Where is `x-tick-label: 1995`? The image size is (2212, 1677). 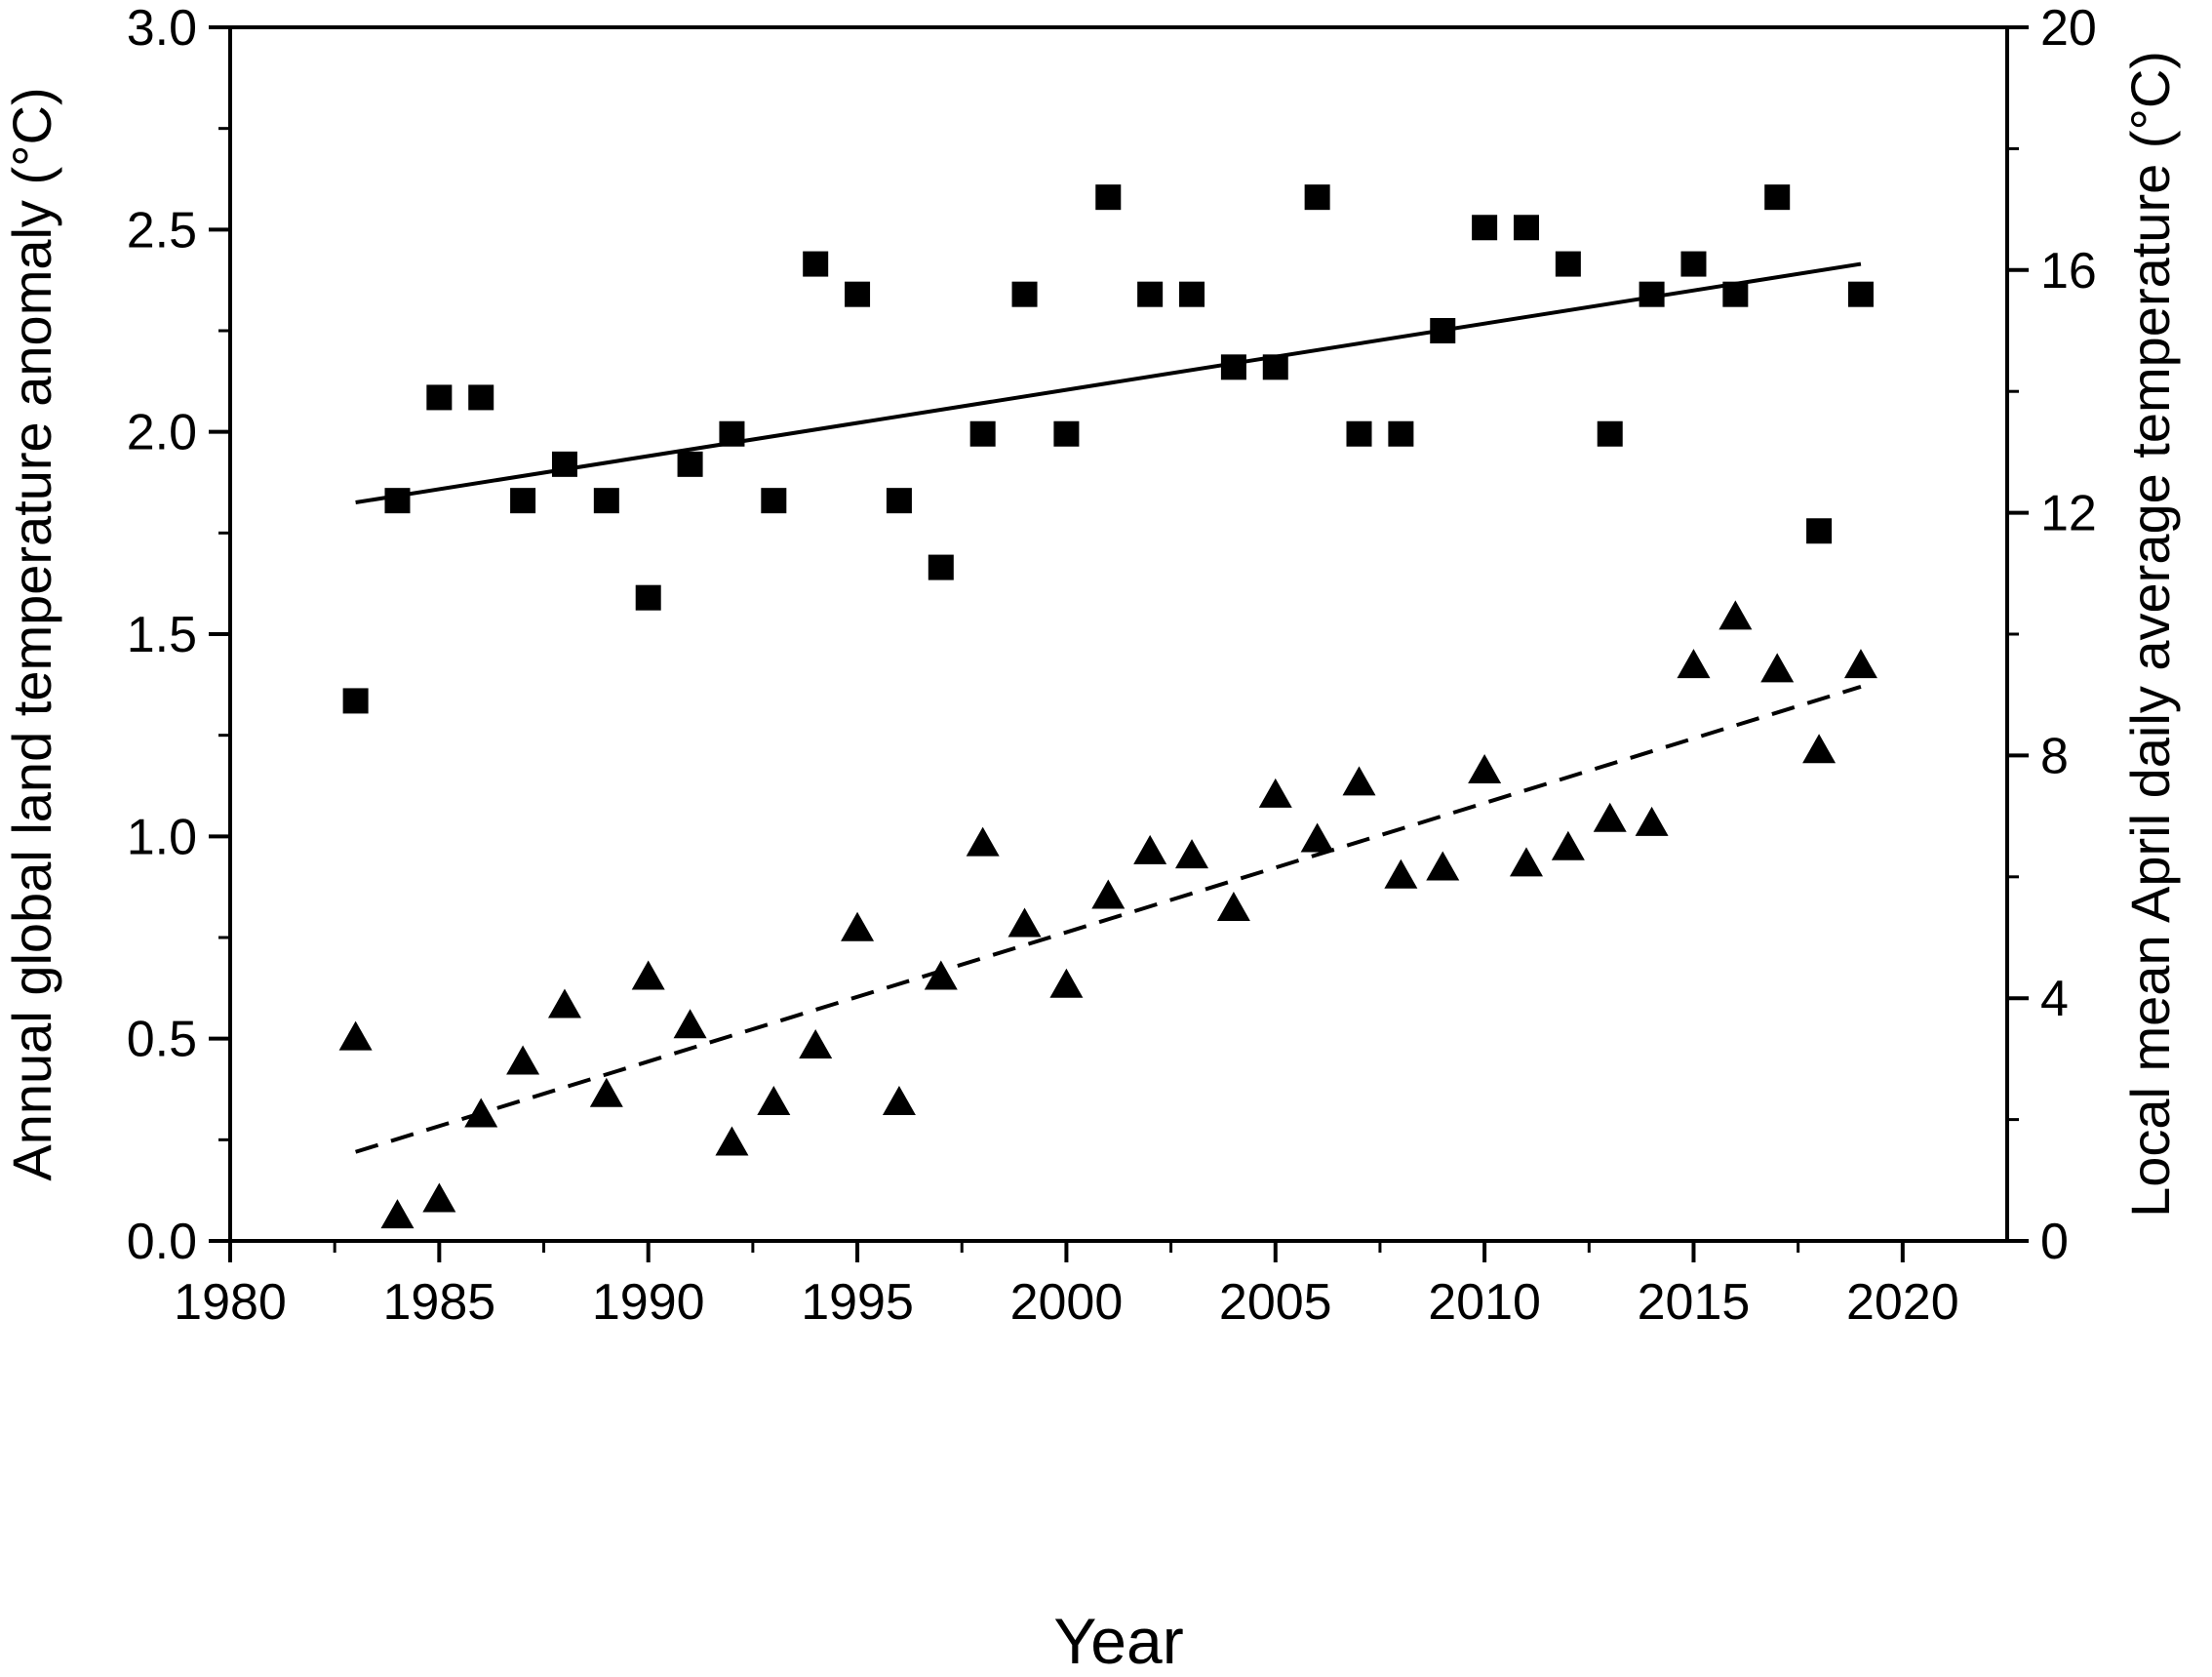 x-tick-label: 1995 is located at coordinates (857, 1302).